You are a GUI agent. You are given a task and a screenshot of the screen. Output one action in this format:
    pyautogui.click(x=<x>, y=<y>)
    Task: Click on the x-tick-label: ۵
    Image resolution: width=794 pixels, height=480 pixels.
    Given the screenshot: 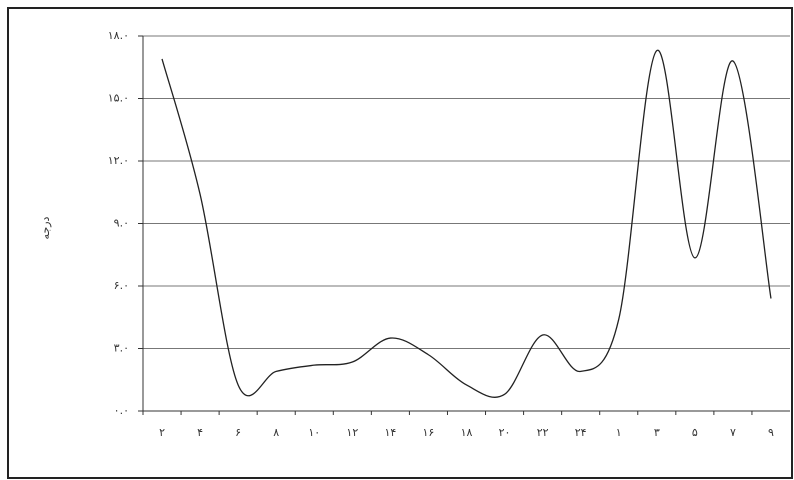 What is the action you would take?
    pyautogui.click(x=695, y=432)
    